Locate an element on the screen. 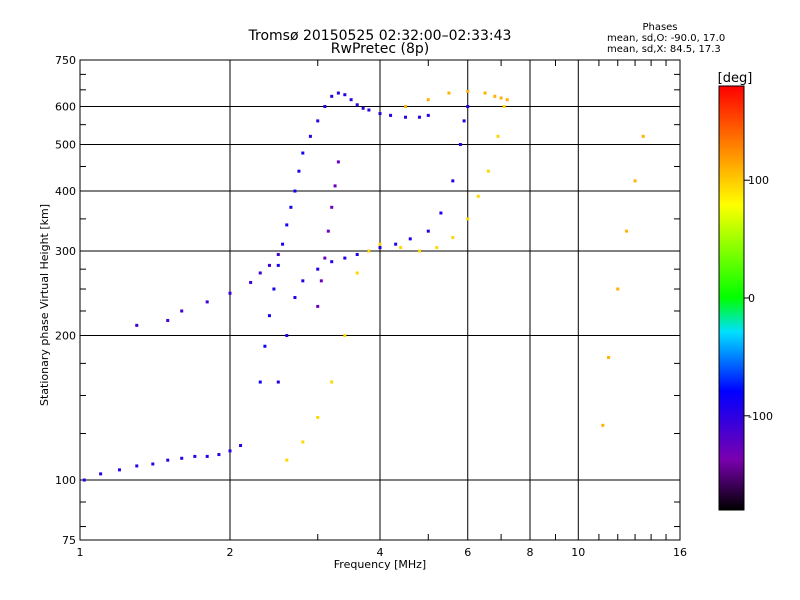 Image resolution: width=800 pixels, height=600 pixels. x-tick-label: 8 is located at coordinates (530, 552).